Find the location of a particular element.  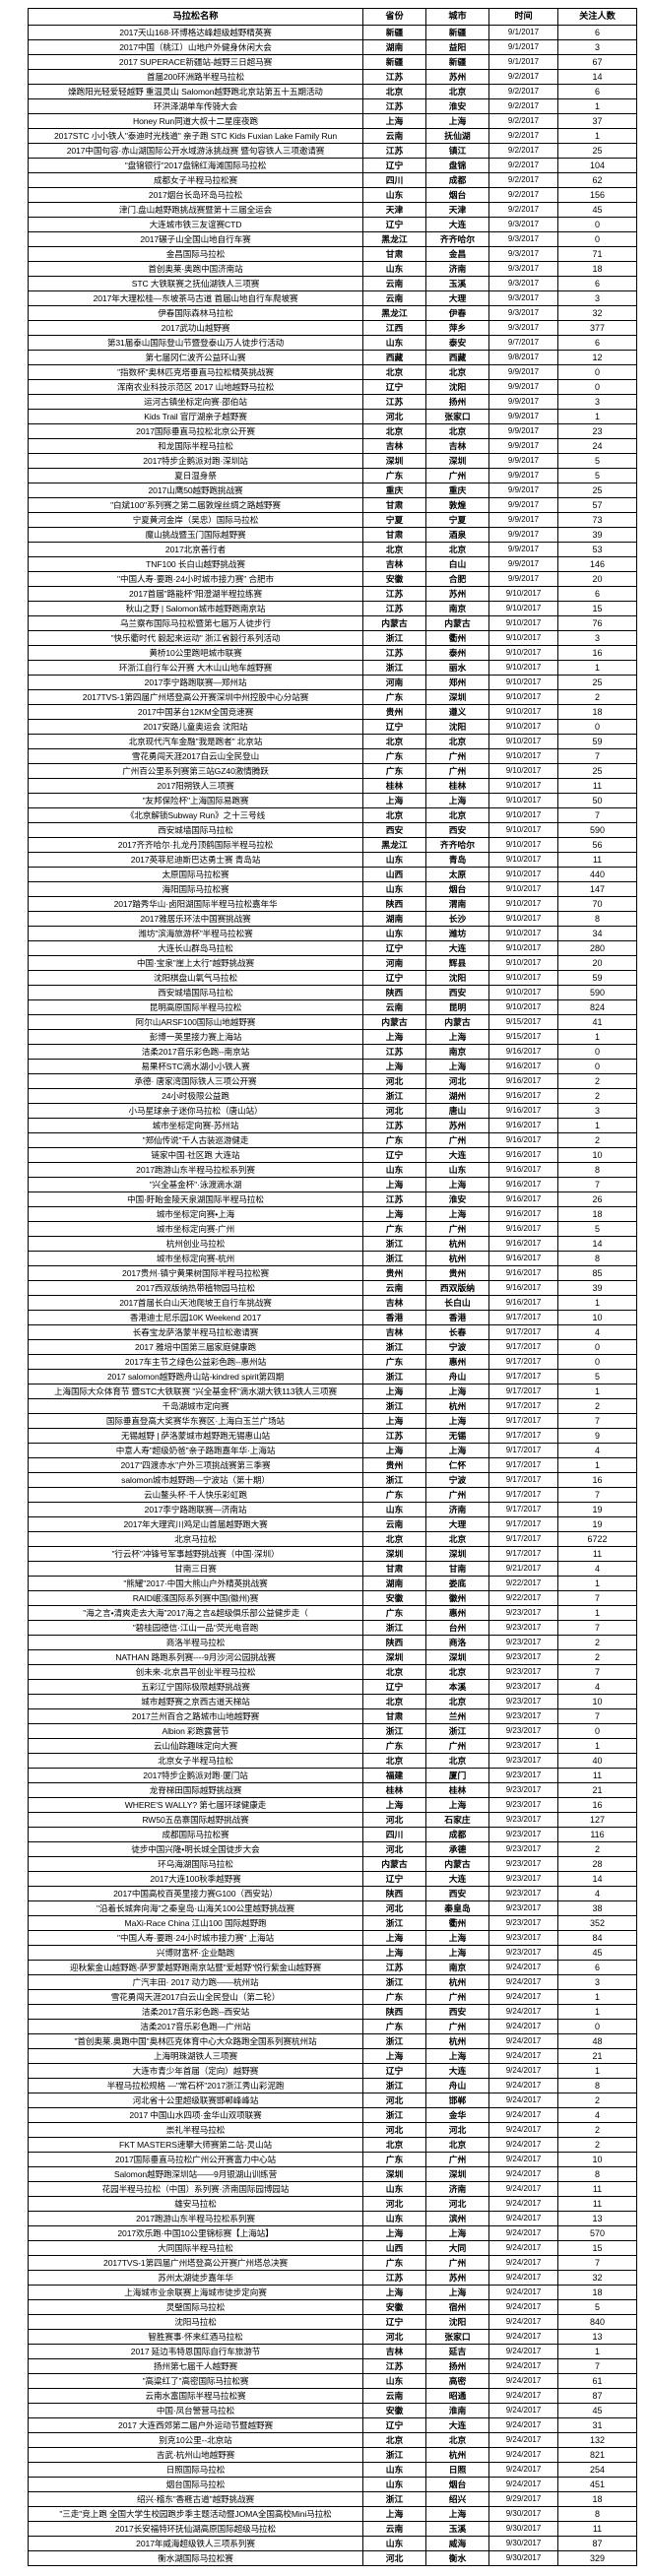

cell-city: 本溪 is located at coordinates (457, 1687).